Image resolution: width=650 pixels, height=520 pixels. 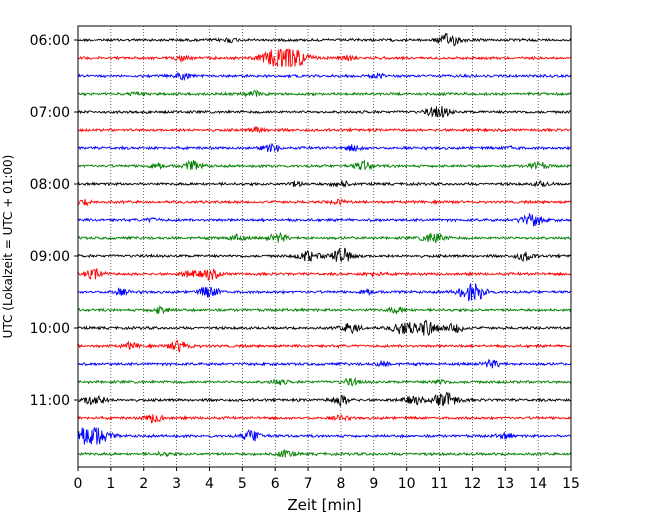 I want to click on y-axis-ticks: 06:00 07:00 08:00 09:00 10:00 11:00, so click(x=54, y=221).